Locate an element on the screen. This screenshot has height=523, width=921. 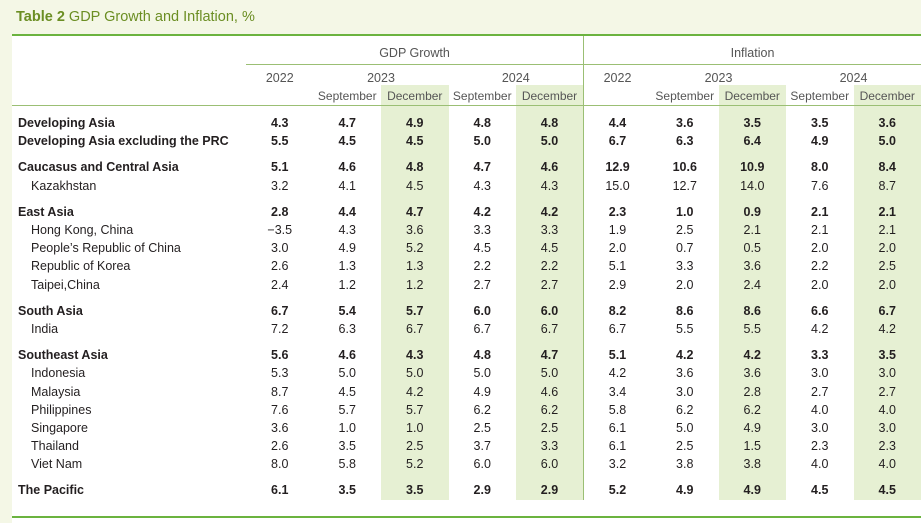
gdp-value: 8.0 is located at coordinates (280, 464).